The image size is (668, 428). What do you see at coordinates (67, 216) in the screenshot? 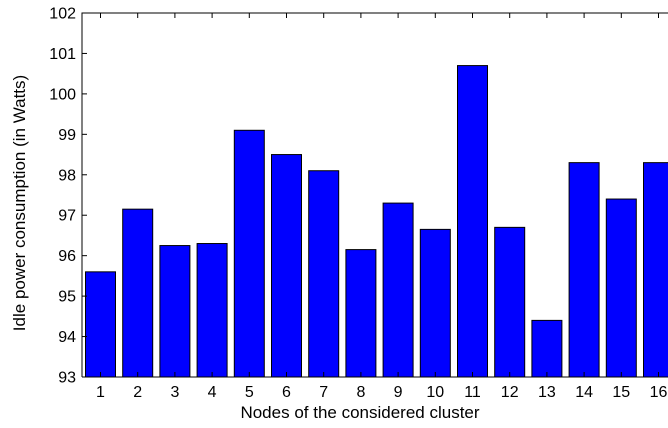
I see `y-tick-label: 97` at bounding box center [67, 216].